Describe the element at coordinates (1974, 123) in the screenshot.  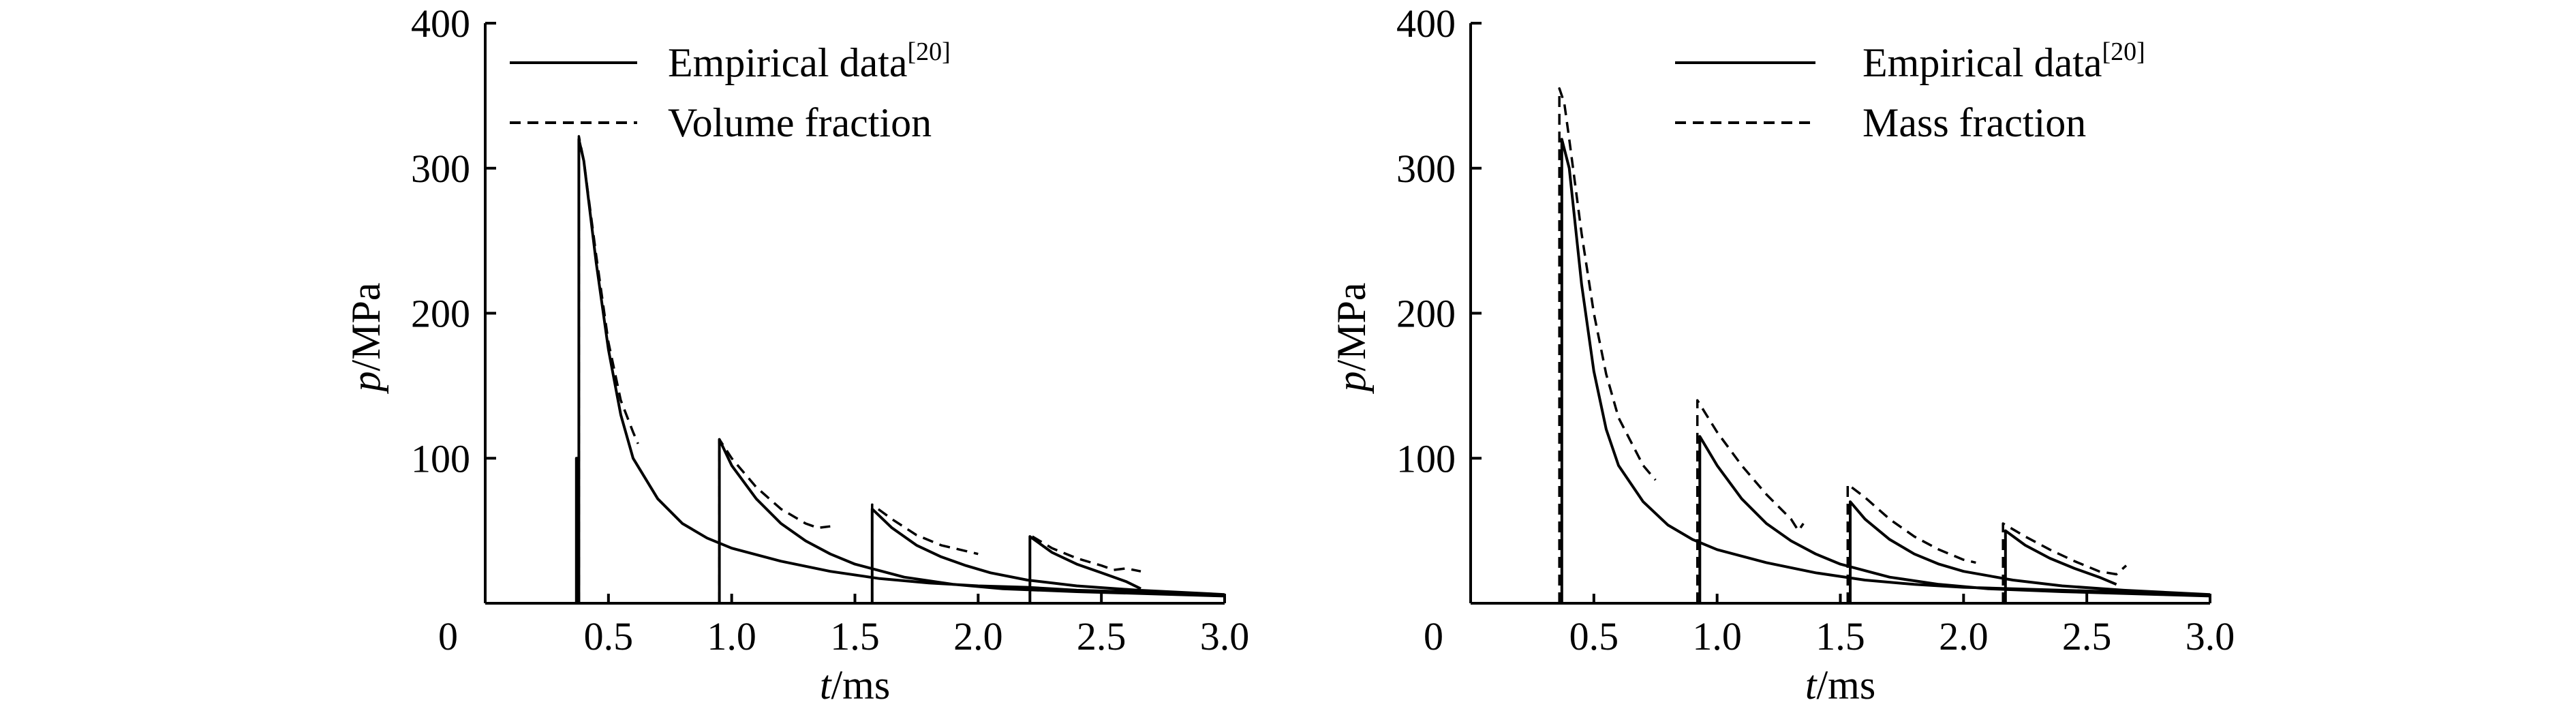
I see `legend-label: Mass fraction` at that location.